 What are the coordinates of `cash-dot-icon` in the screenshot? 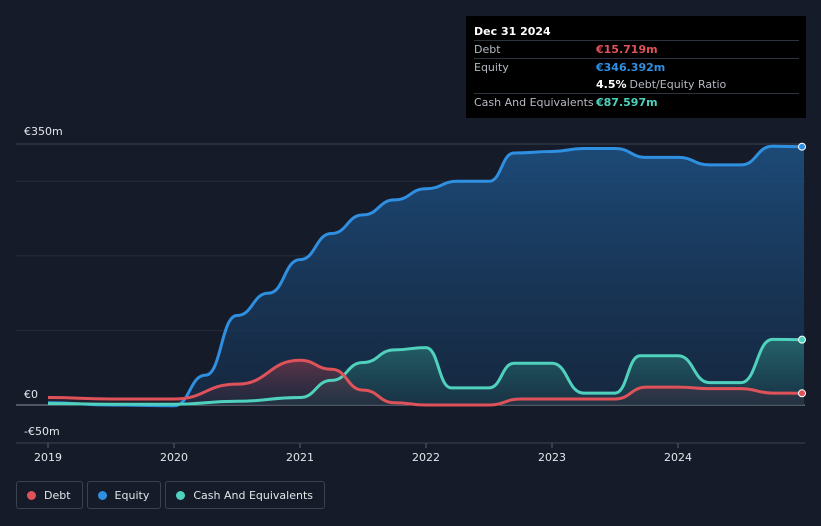 It's located at (181, 495).